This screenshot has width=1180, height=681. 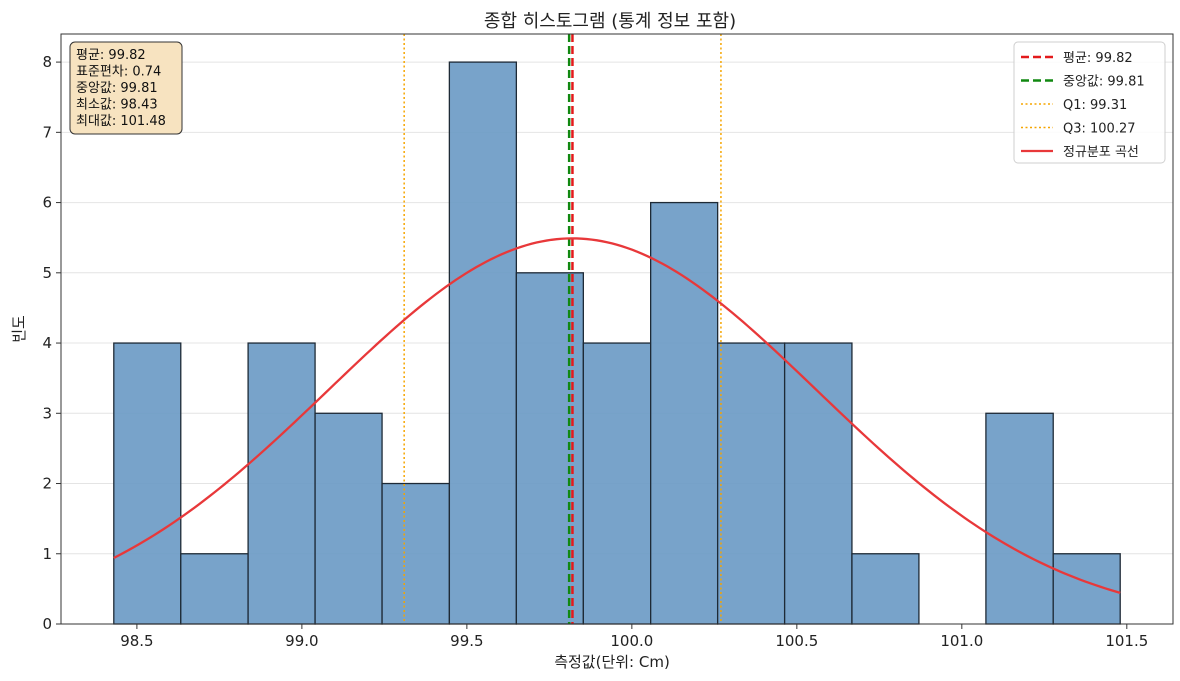 What do you see at coordinates (117, 88) in the screenshot?
I see `stats-line: 중앙값: 99.81` at bounding box center [117, 88].